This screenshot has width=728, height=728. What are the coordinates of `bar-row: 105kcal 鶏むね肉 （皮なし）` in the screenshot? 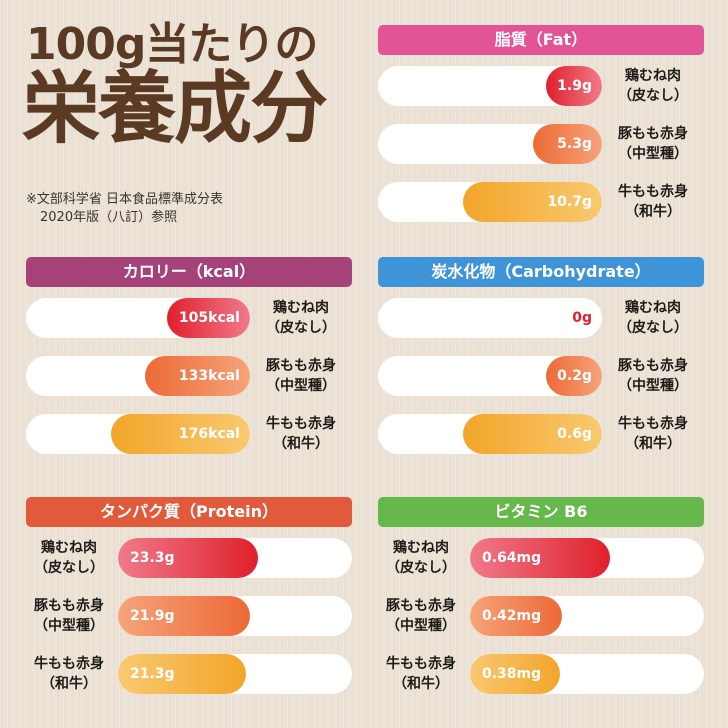 It's located at (189, 318).